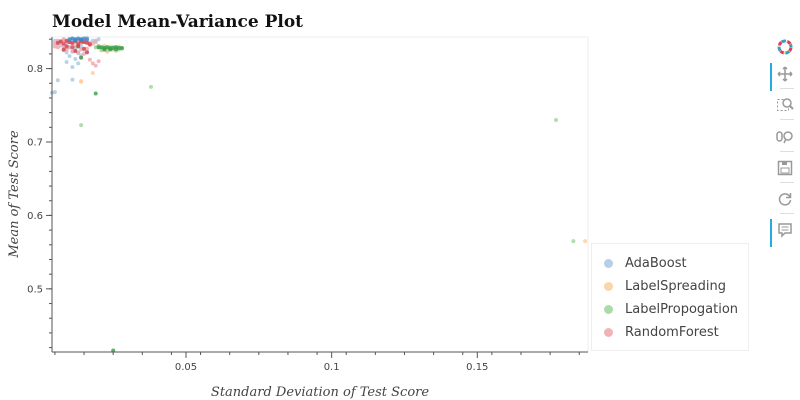 The image size is (800, 400). Describe the element at coordinates (332, 367) in the screenshot. I see `x-tick-label: 0.1` at that location.